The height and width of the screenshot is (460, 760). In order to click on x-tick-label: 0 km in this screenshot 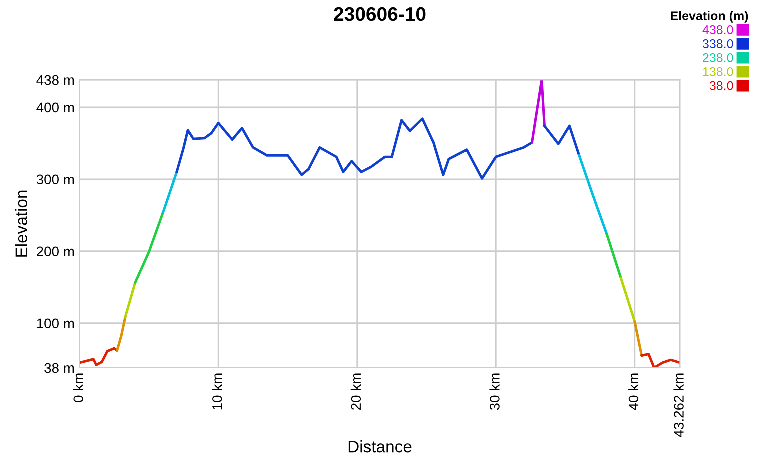, I will do `click(78, 388)`.